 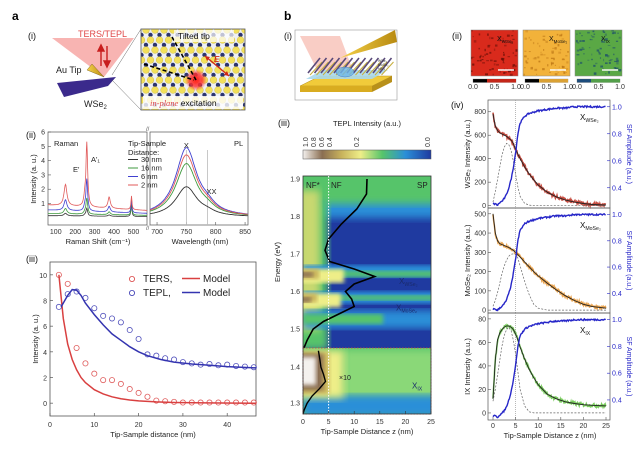 I want to click on y-tick-label: 1.4, so click(x=295, y=368).